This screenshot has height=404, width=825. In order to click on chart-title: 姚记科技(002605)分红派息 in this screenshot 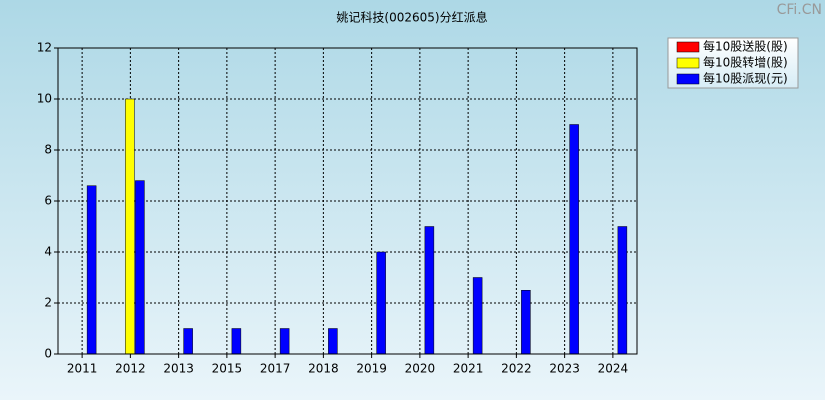, I will do `click(411, 17)`.